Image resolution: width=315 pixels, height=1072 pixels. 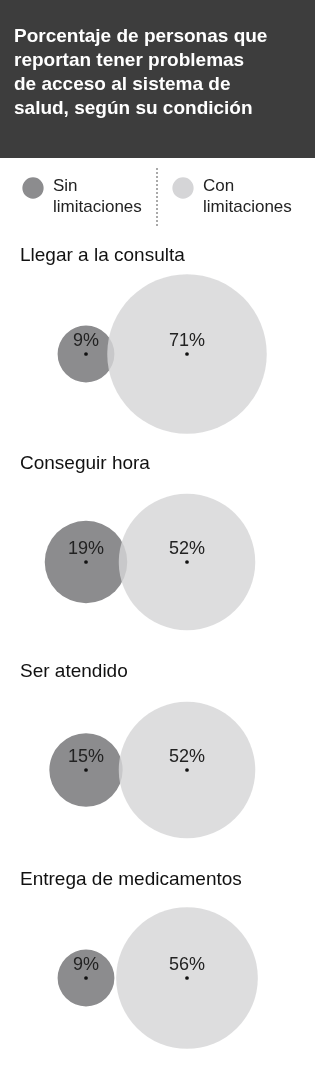 What do you see at coordinates (247, 196) in the screenshot?
I see `category-label: Con limitaciones` at bounding box center [247, 196].